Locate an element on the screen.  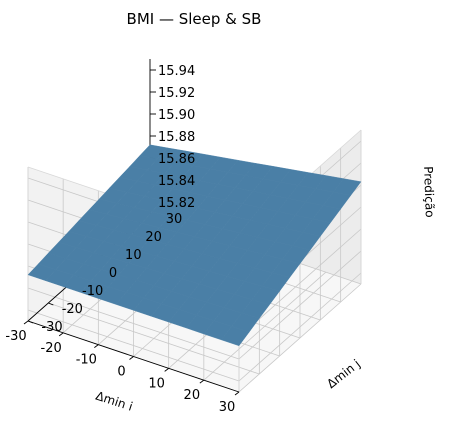
y-tick-label: -10 is located at coordinates (92, 291).